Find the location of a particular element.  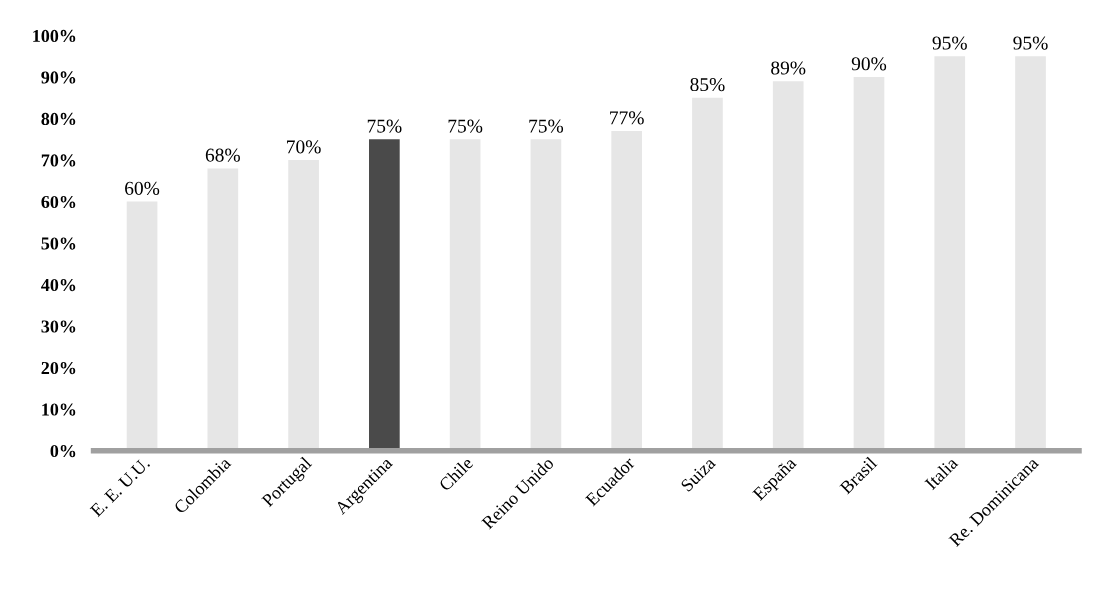

y-tick-label: 10% is located at coordinates (59, 409).